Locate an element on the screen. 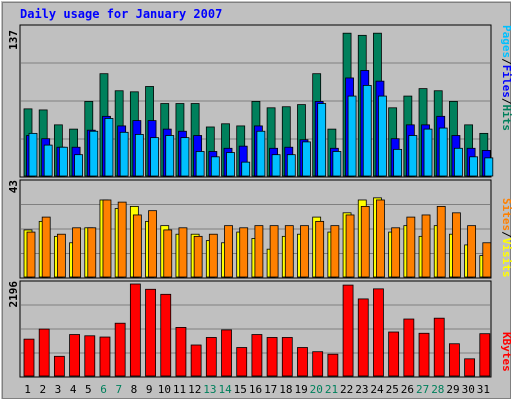 The image size is (512, 400). legend-files: Files is located at coordinates (506, 81).